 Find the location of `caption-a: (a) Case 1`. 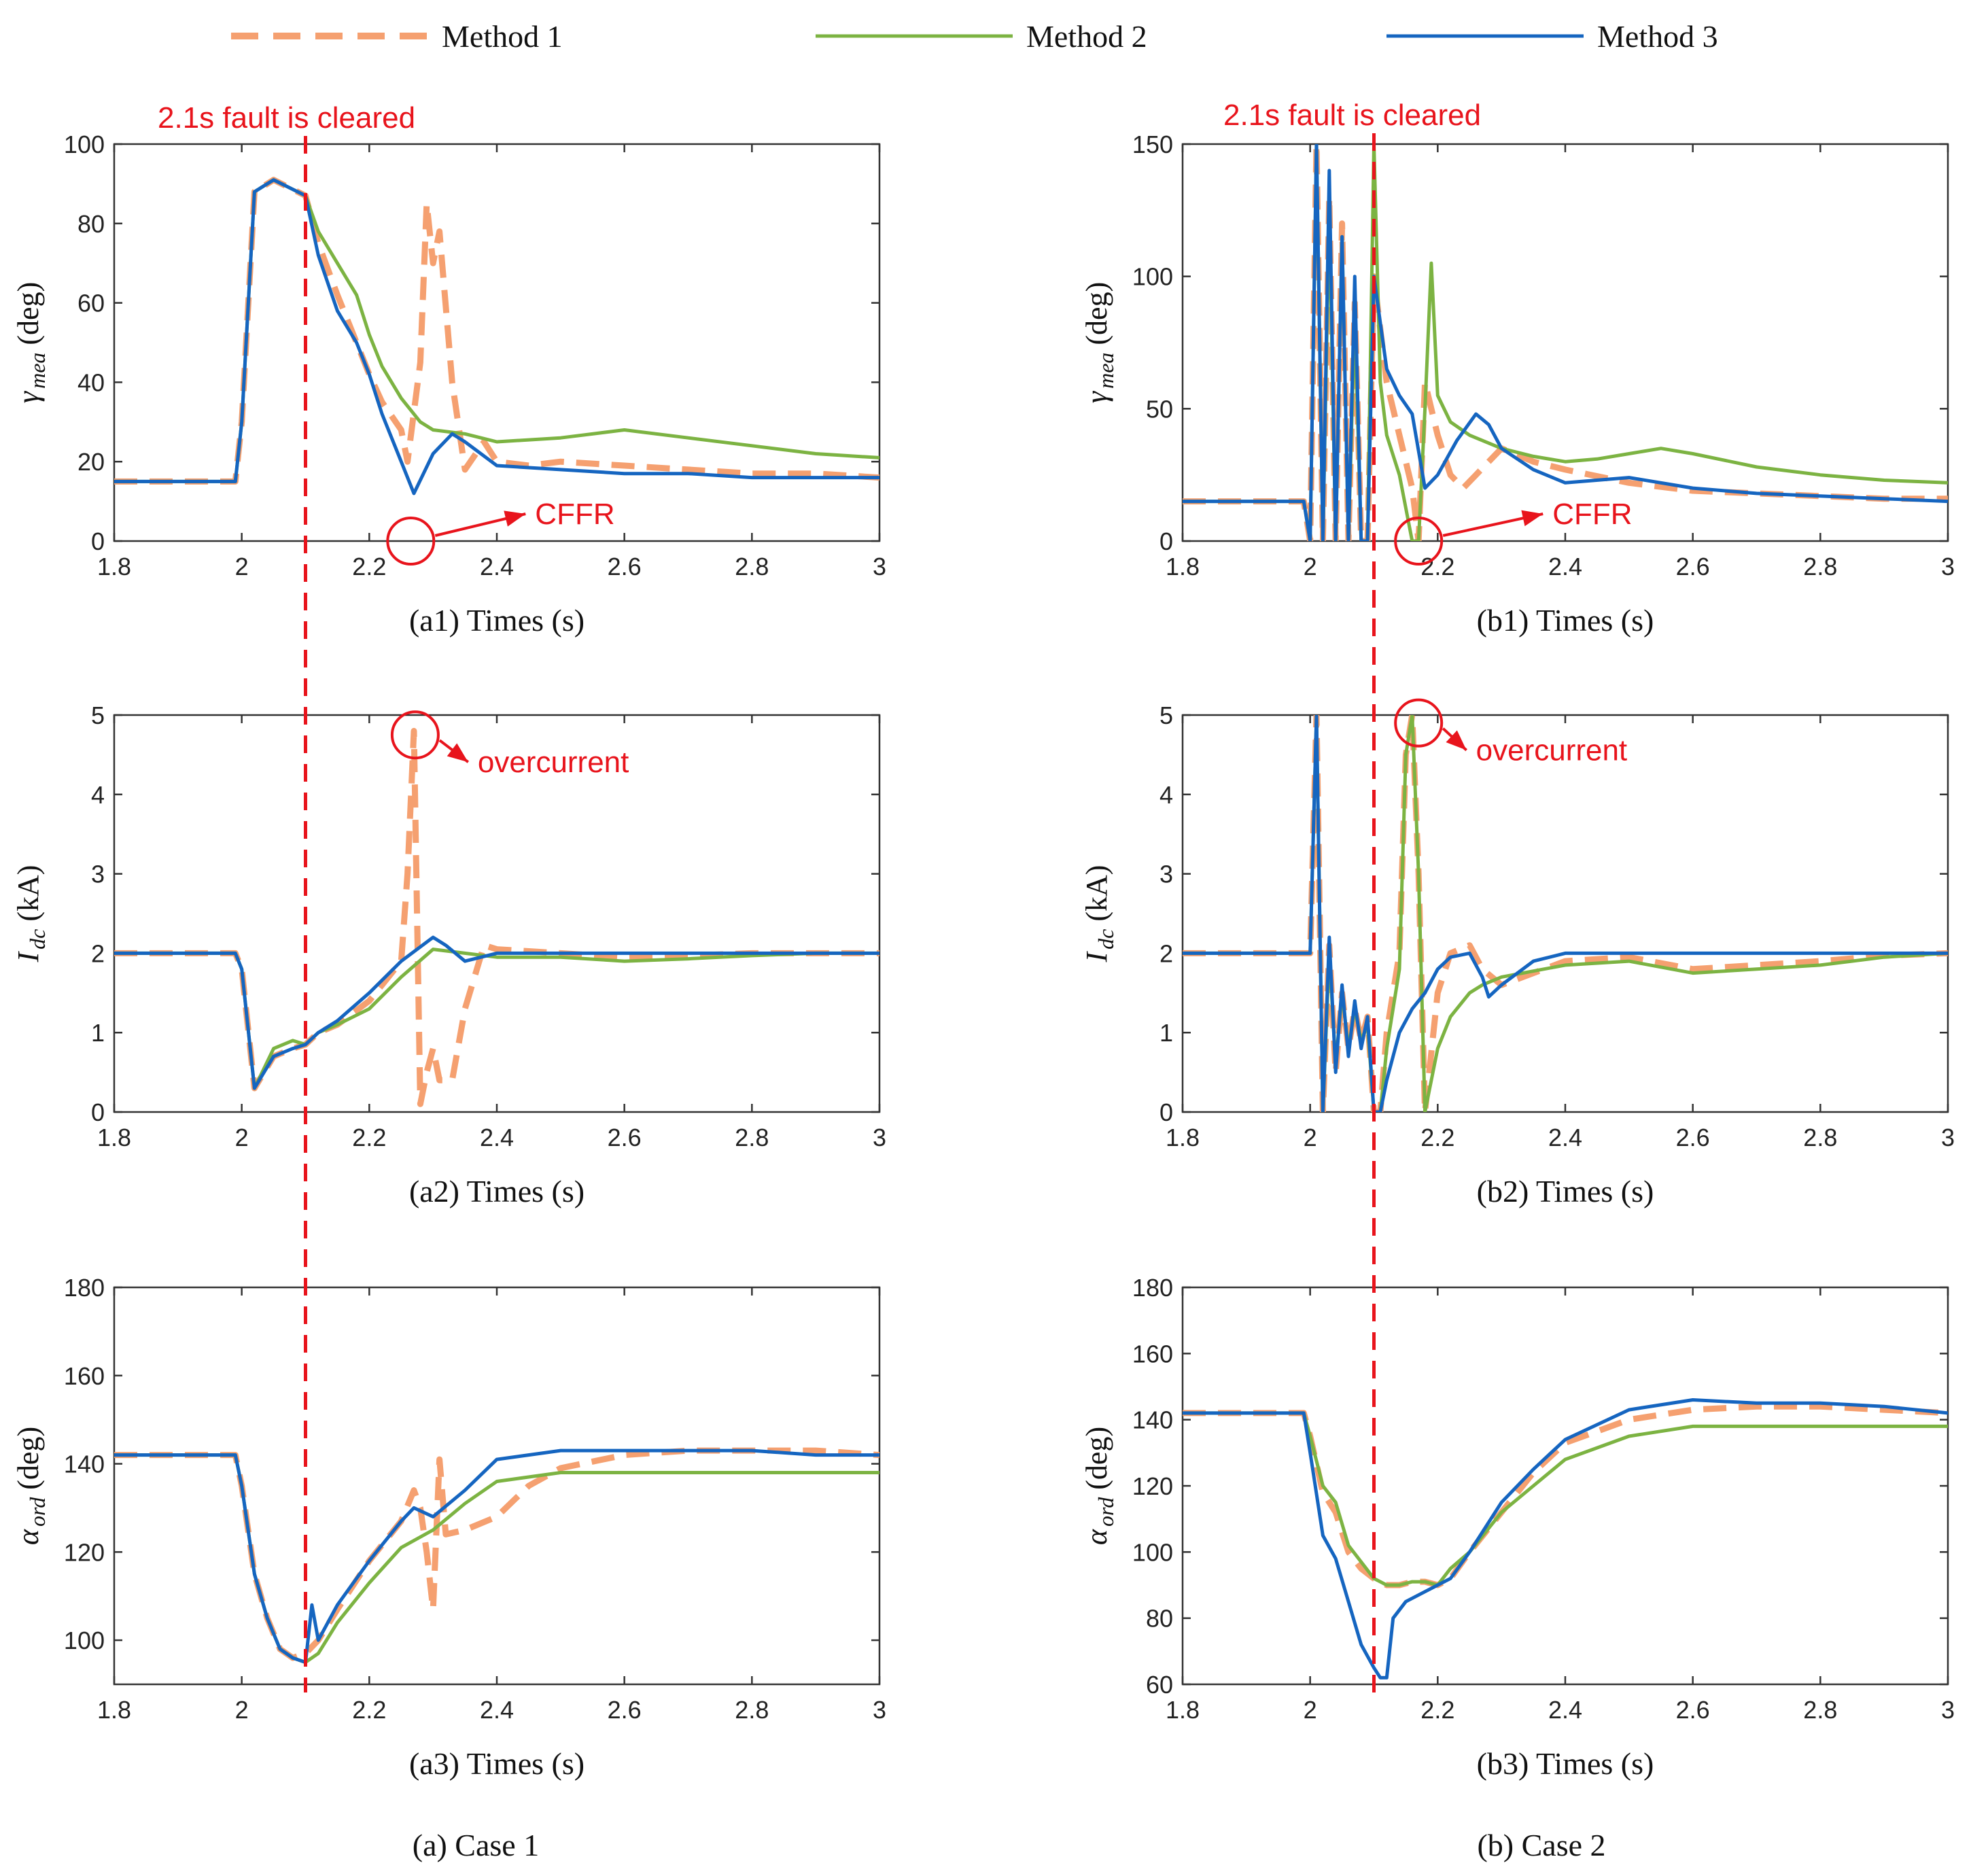

caption-a: (a) Case 1 is located at coordinates (476, 1845).